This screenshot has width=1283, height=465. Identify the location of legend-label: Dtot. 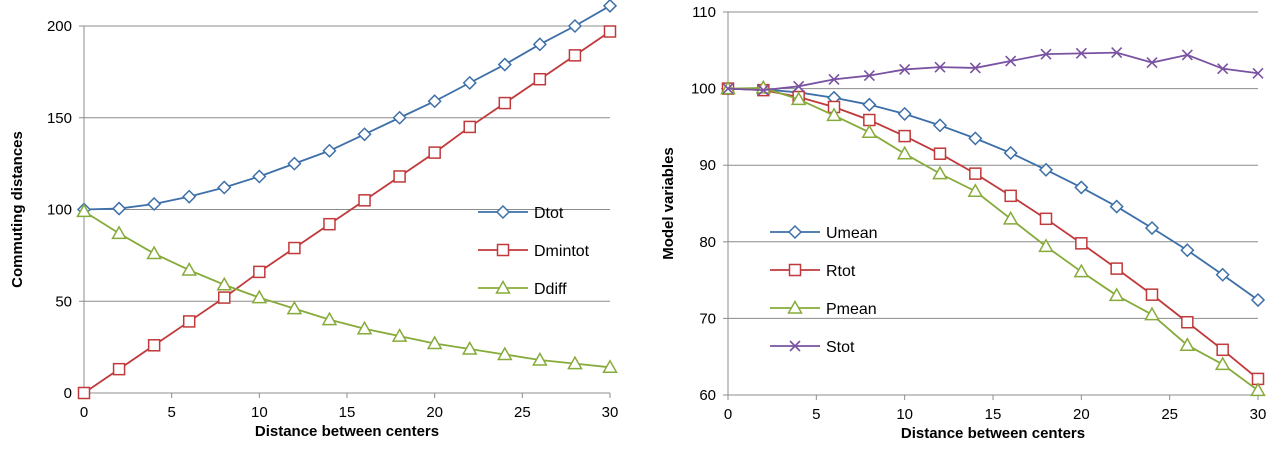
(549, 213).